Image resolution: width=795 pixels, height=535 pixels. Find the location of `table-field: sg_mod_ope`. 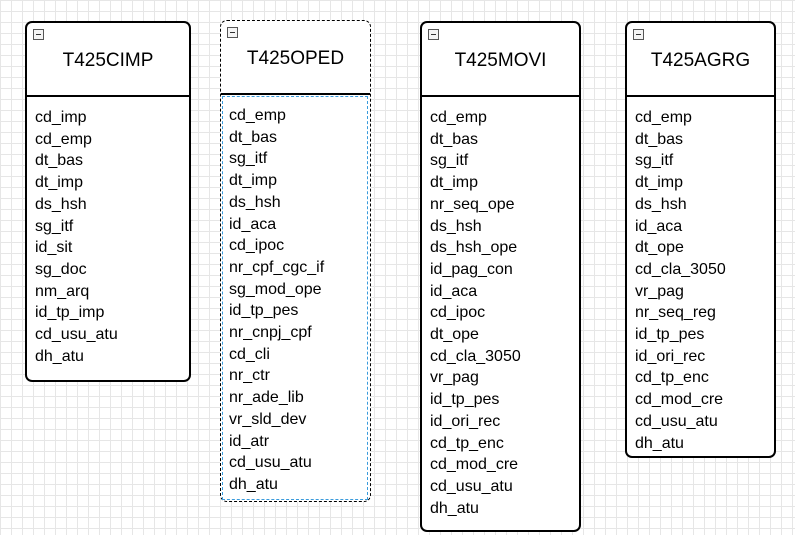

table-field: sg_mod_ope is located at coordinates (275, 289).